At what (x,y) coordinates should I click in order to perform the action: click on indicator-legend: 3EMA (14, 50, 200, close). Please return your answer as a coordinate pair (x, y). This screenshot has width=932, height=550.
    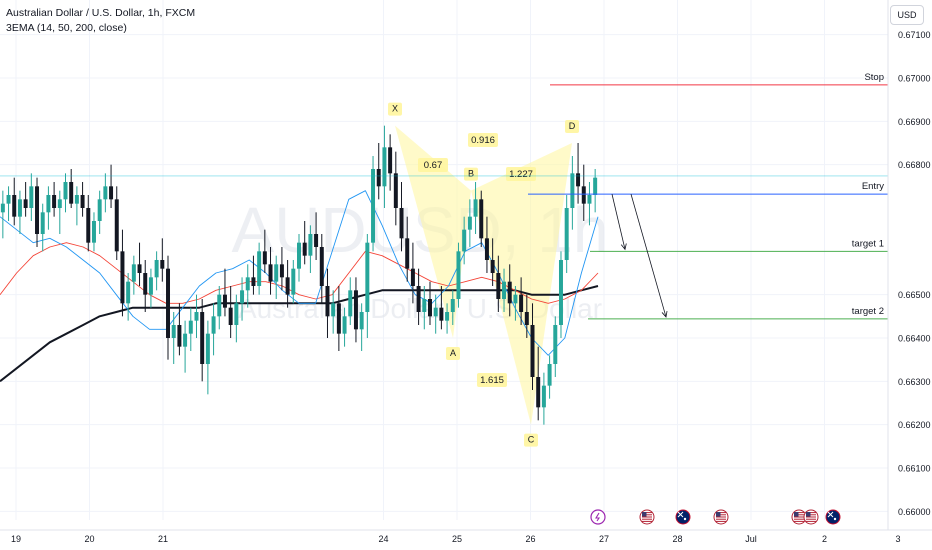
    Looking at the image, I should click on (66, 28).